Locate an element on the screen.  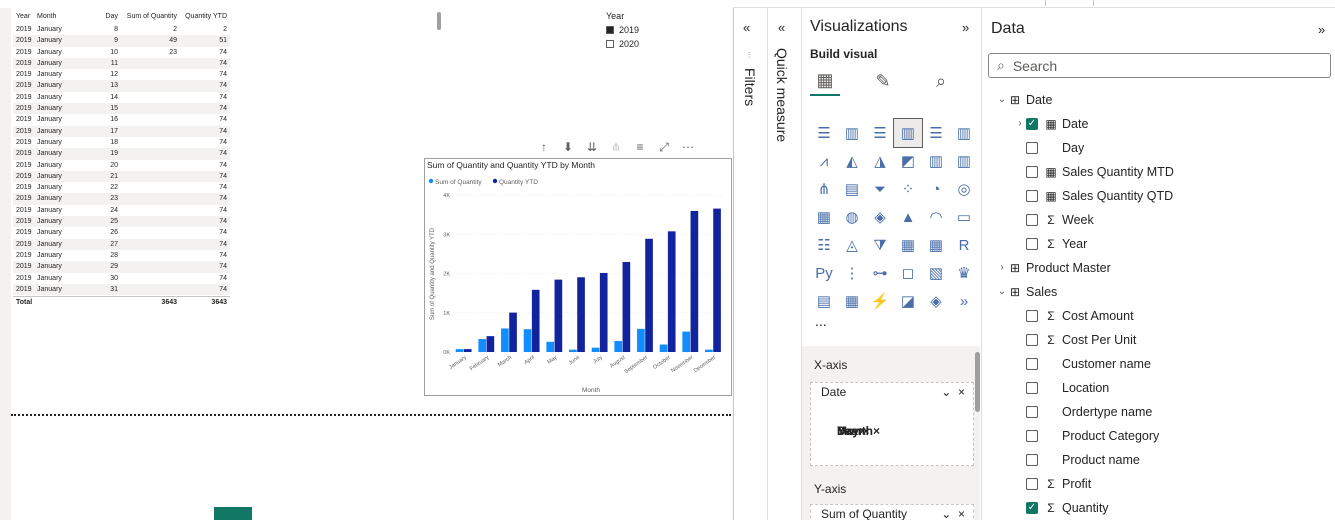
focus-mode-icon: ⤢ is located at coordinates (664, 146).